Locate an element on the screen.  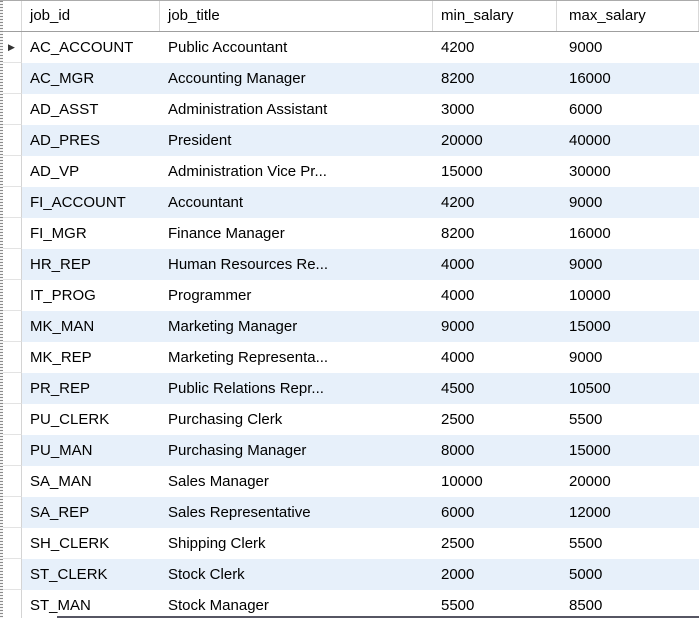
cell-max_salary: 10000 is located at coordinates (590, 295).